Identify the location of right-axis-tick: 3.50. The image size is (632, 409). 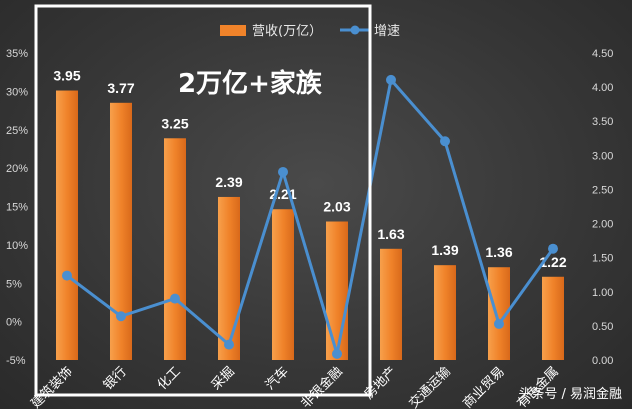
(602, 122).